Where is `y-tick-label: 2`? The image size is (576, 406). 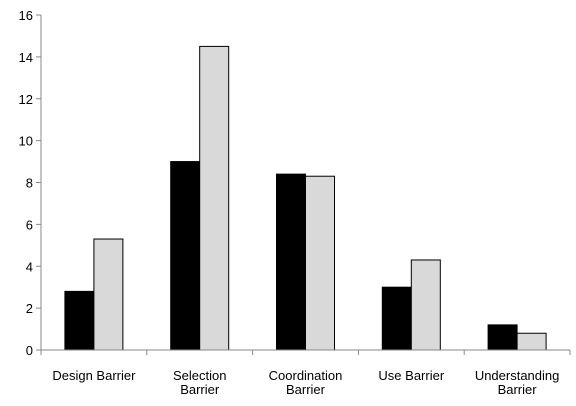
y-tick-label: 2 is located at coordinates (29, 308).